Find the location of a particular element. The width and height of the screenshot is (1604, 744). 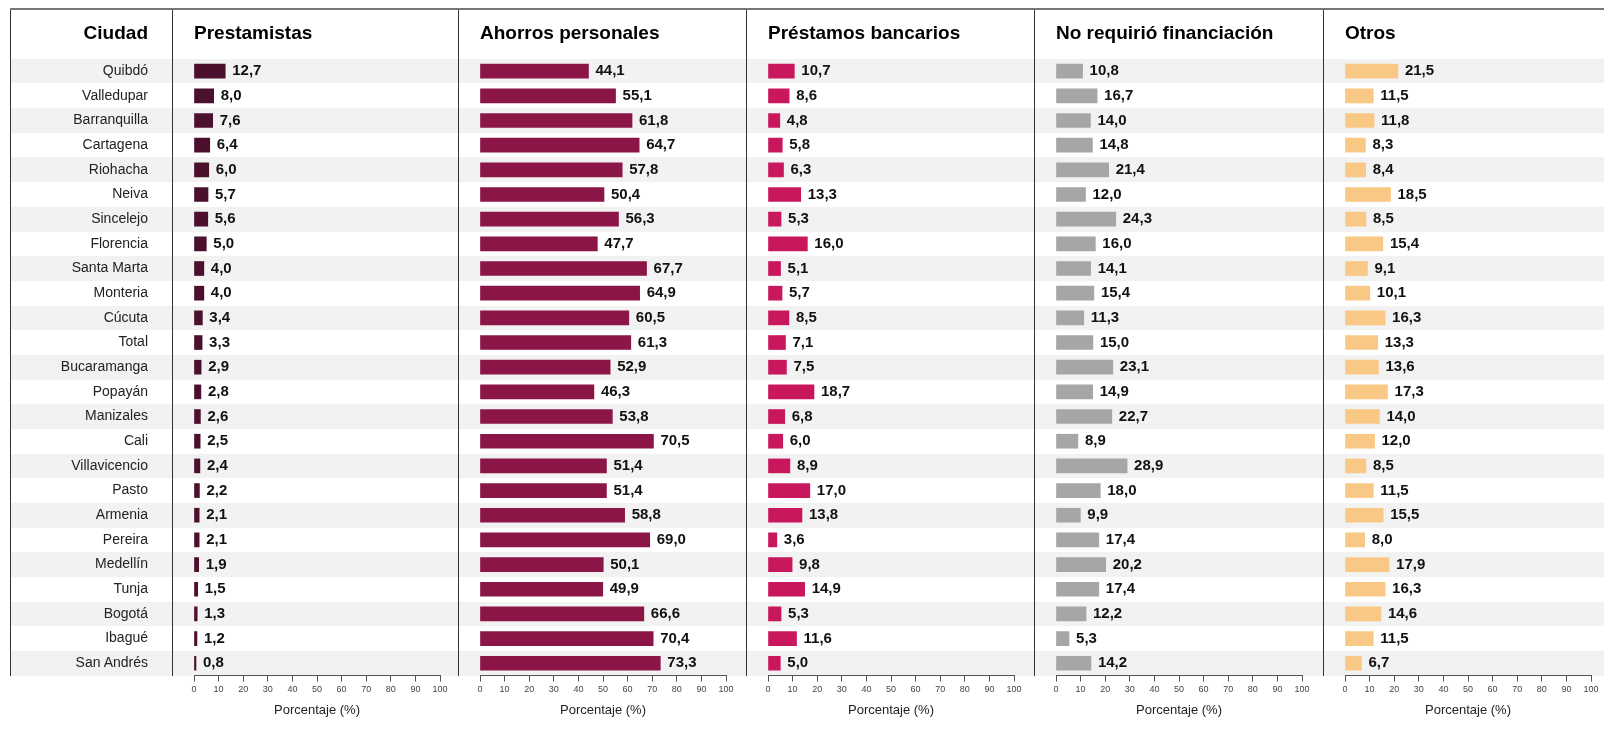

data-label: 6,3 is located at coordinates (801, 168).